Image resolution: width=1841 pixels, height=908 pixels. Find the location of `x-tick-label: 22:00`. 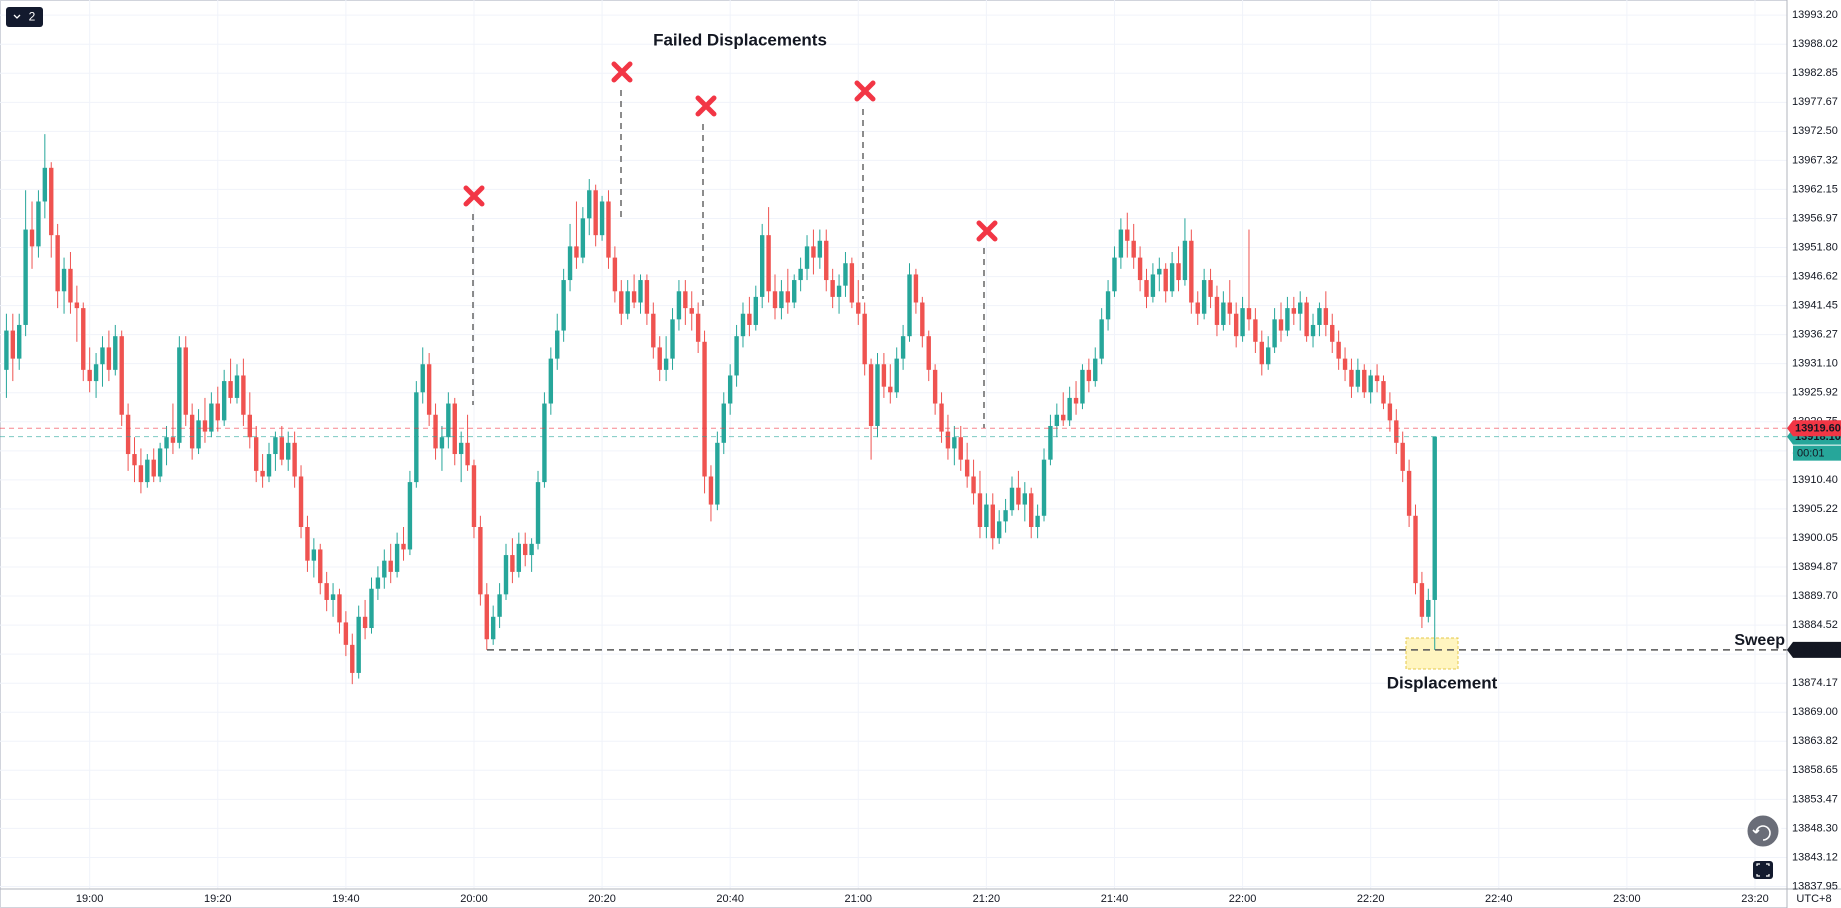

x-tick-label: 22:00 is located at coordinates (1243, 899).